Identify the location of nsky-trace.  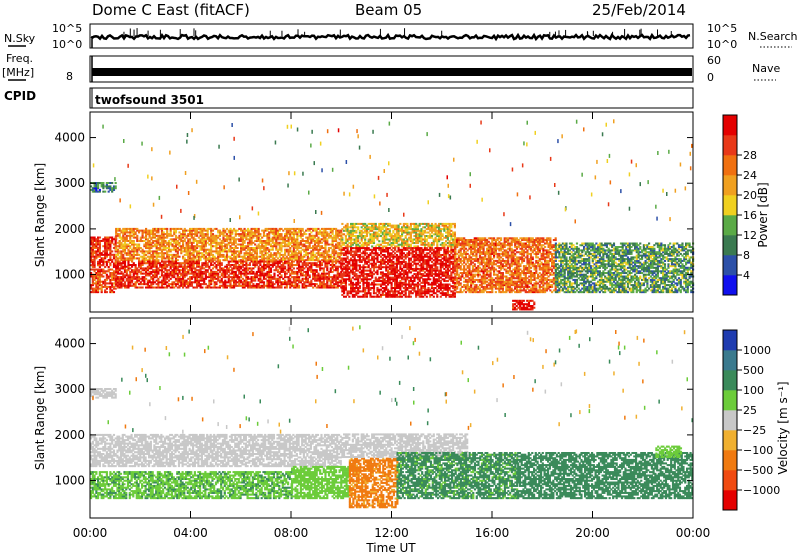
(391, 38).